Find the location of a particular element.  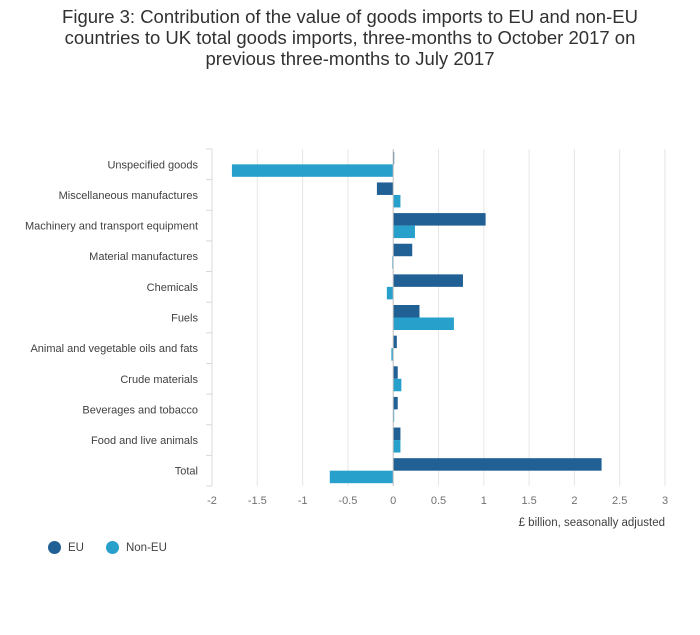

x-tick-label: 3 is located at coordinates (665, 501).